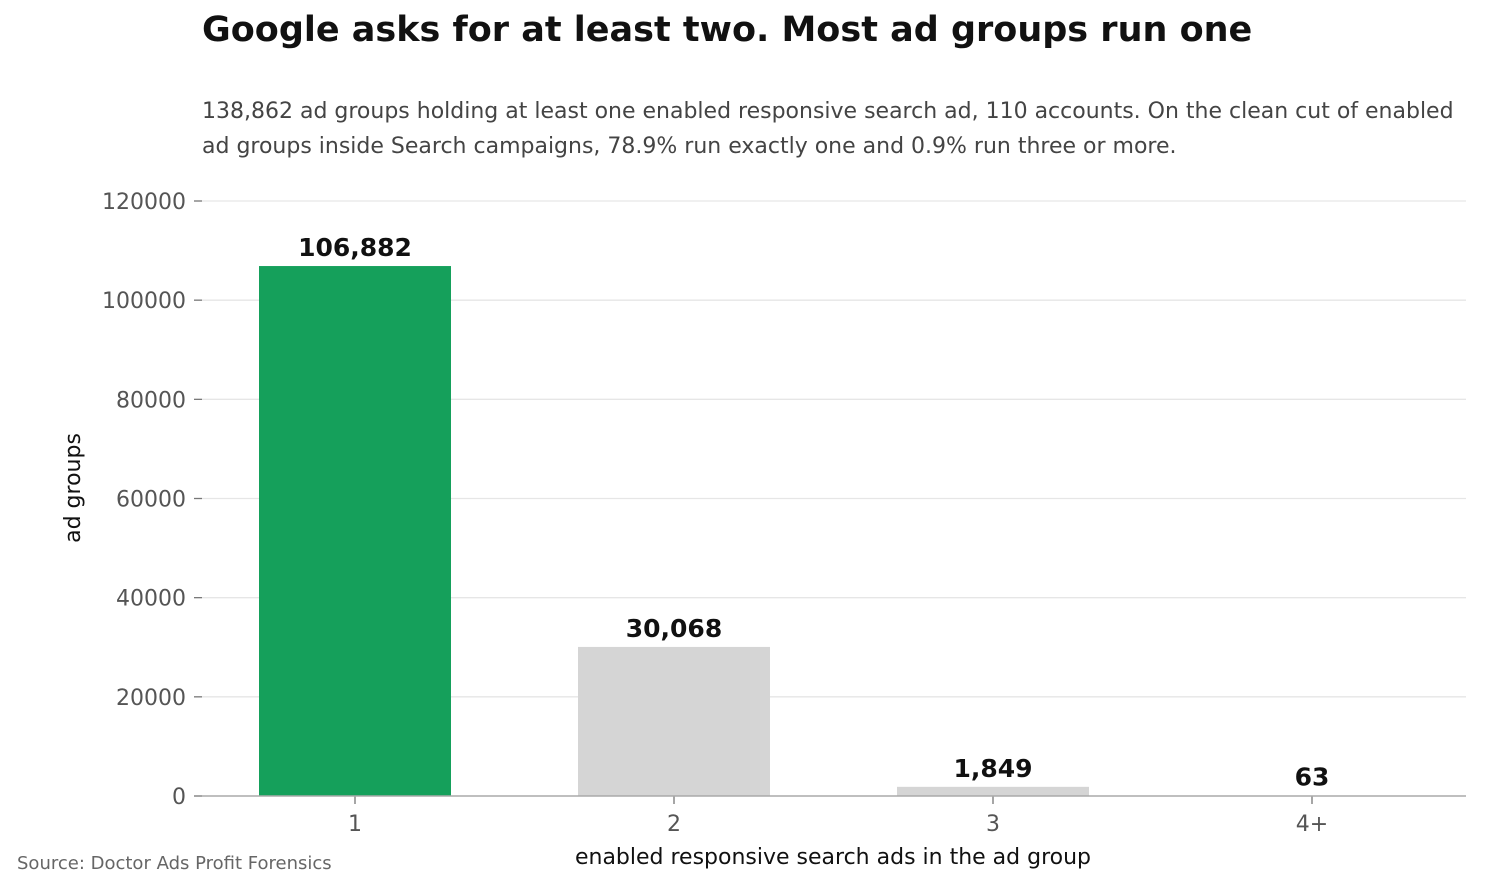 The height and width of the screenshot is (894, 1487). I want to click on y-tick-label: 60000, so click(151, 500).